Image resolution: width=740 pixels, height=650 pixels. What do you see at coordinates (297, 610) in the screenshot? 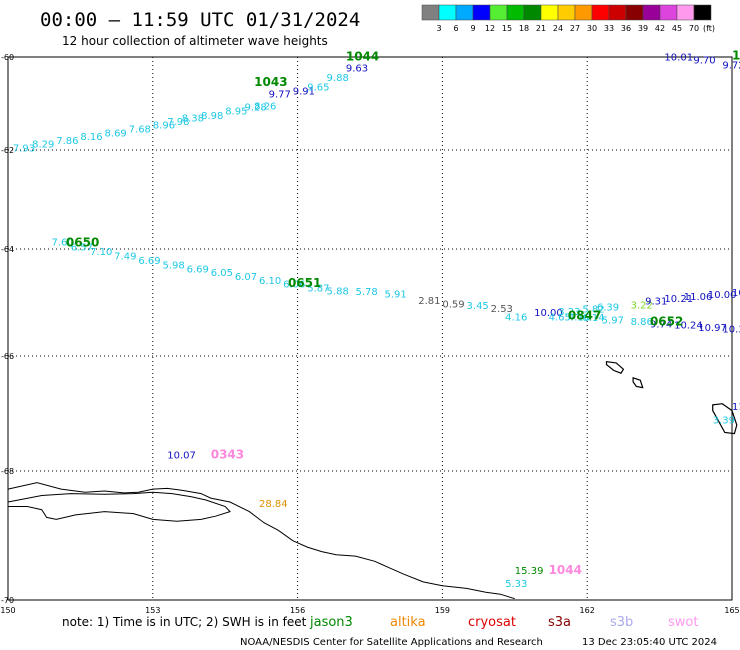
I see `lon-label: 156` at bounding box center [297, 610].